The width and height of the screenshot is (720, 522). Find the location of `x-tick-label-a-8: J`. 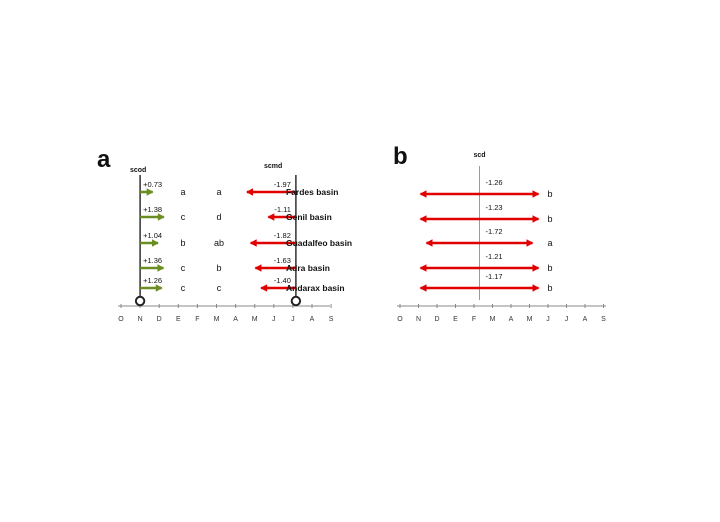

x-tick-label-a-8: J is located at coordinates (274, 319).